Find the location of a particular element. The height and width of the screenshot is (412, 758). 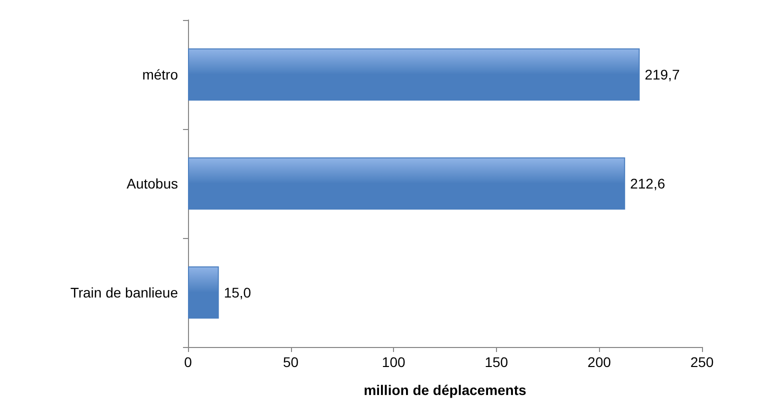

x-axis-title: million de déplacements is located at coordinates (445, 390).